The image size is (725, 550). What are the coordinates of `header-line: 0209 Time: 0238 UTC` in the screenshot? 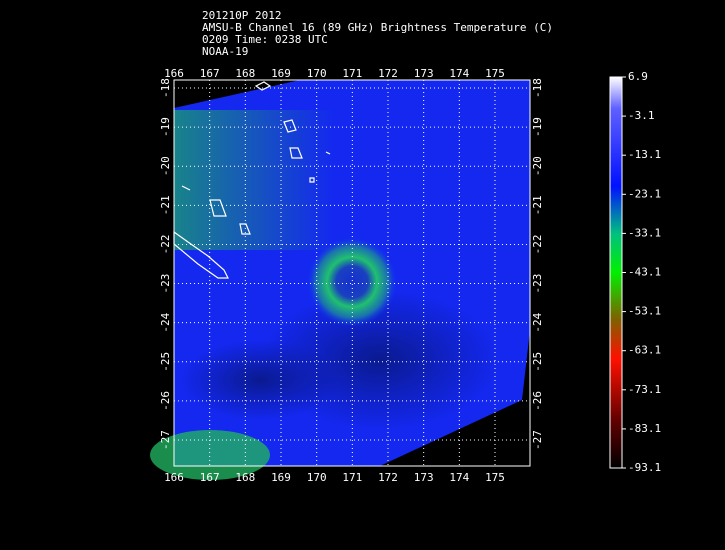 It's located at (265, 39).